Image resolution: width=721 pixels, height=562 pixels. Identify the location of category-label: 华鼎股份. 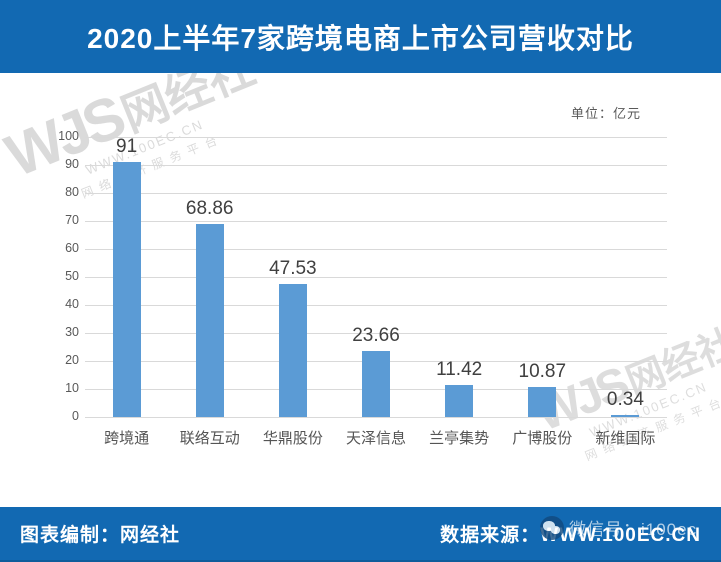
(292, 438).